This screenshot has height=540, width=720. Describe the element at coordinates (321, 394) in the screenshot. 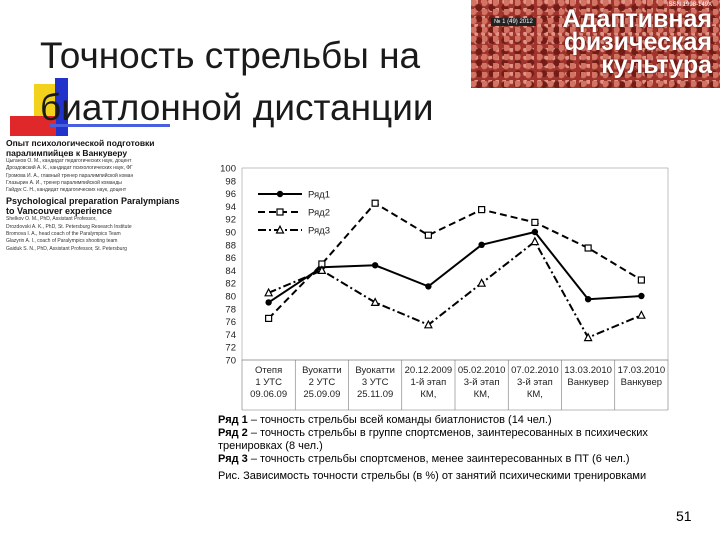

I see `x-tick-label: 25.09.09` at that location.